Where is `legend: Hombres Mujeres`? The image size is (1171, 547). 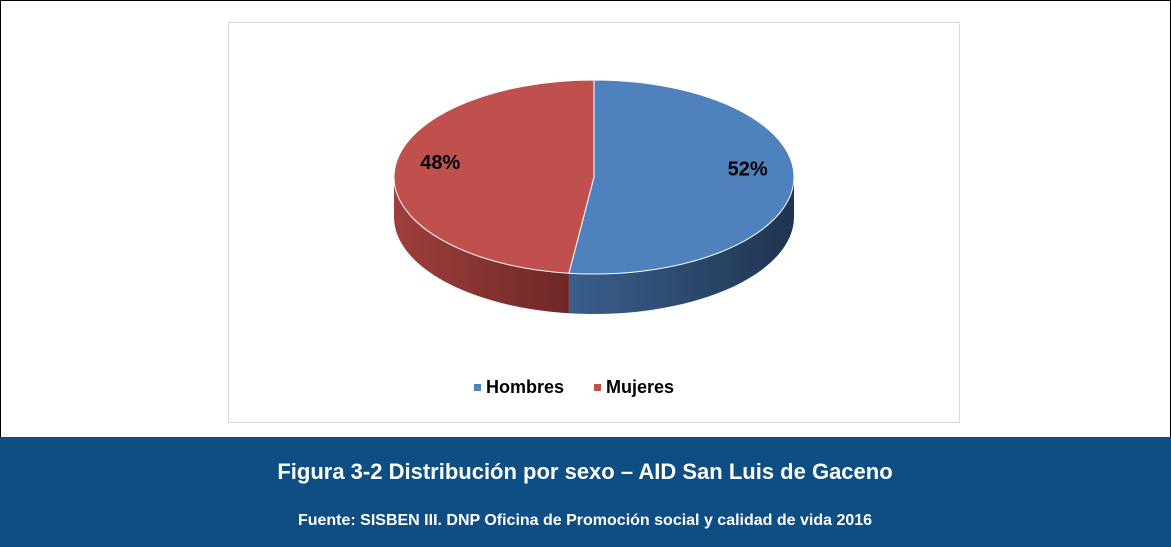
legend: Hombres Mujeres is located at coordinates (574, 387).